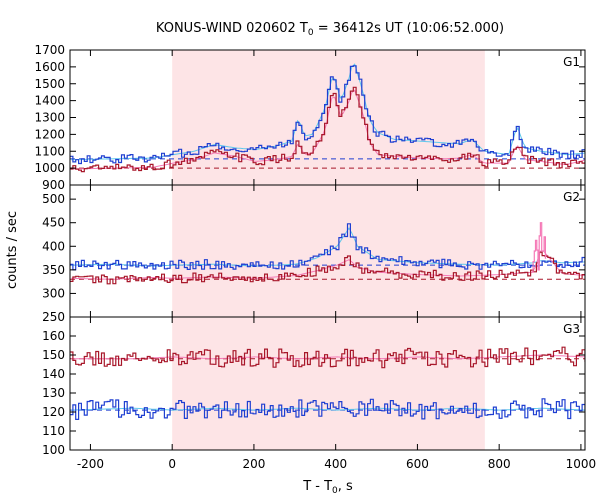 The width and height of the screenshot is (600, 500). Describe the element at coordinates (49, 67) in the screenshot. I see `y-tick-label: 1600` at that location.